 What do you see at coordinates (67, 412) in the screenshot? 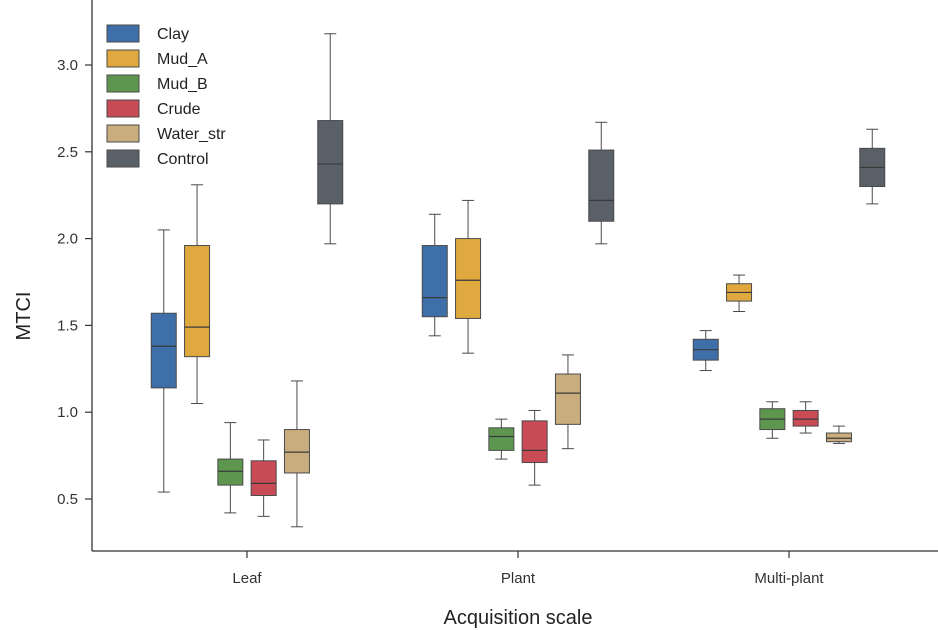
I see `y-tick-label: 1.0` at bounding box center [67, 412].